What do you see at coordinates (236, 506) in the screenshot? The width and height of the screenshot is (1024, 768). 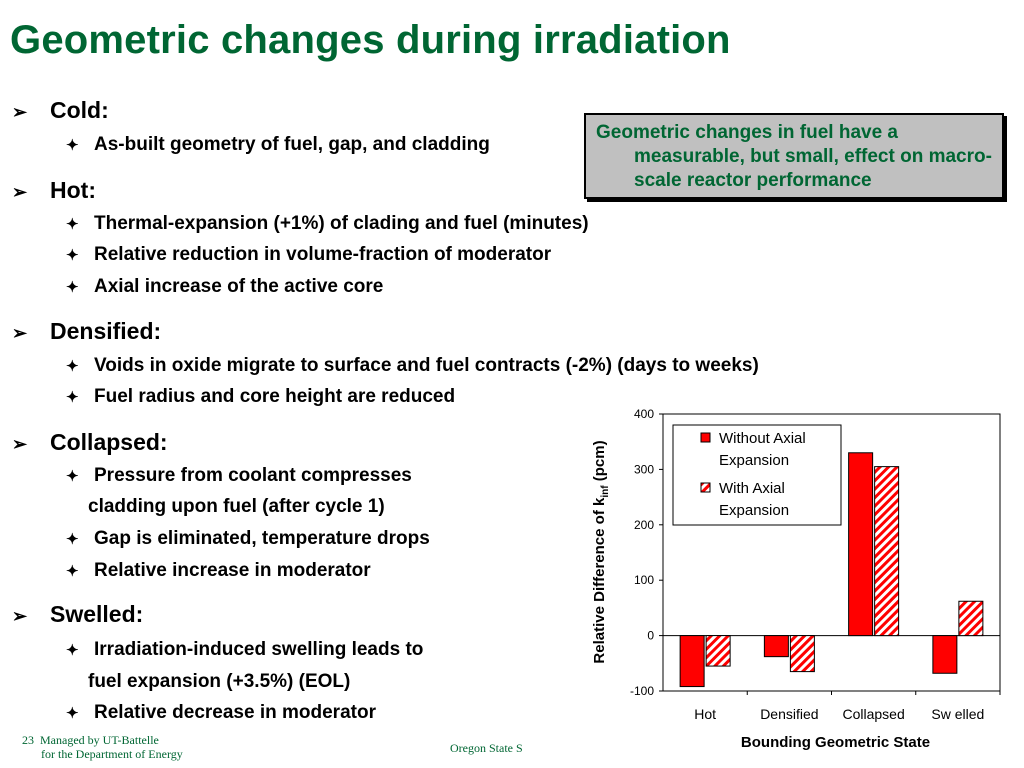 I see `list-item-continuation: cladding upon fuel (after cycle 1)` at bounding box center [236, 506].